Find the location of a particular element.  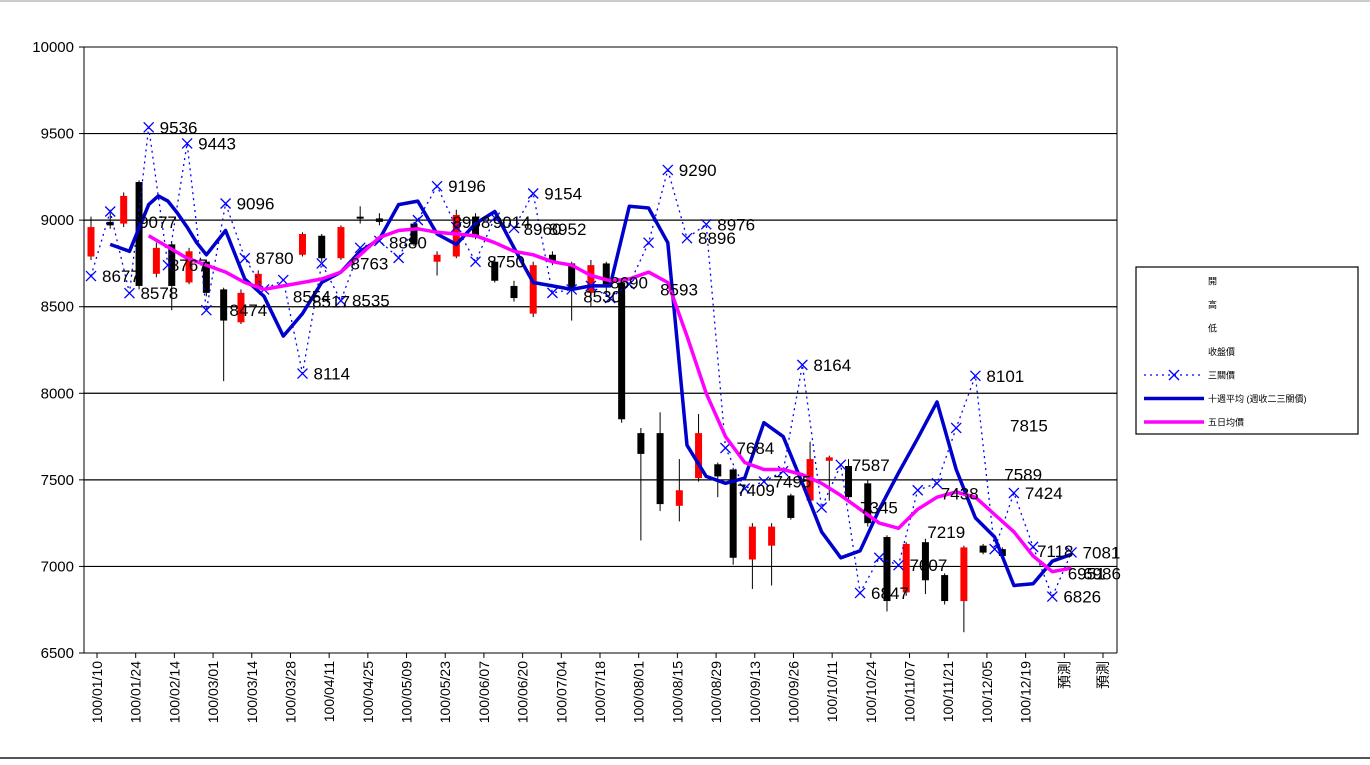

data-label: 7081 is located at coordinates (1102, 552).